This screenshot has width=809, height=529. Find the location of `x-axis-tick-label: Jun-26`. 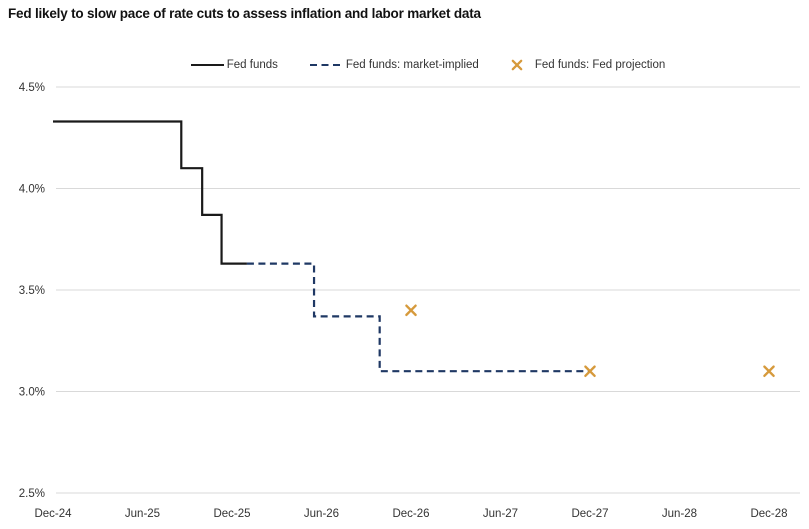

x-axis-tick-label: Jun-26 is located at coordinates (321, 514).